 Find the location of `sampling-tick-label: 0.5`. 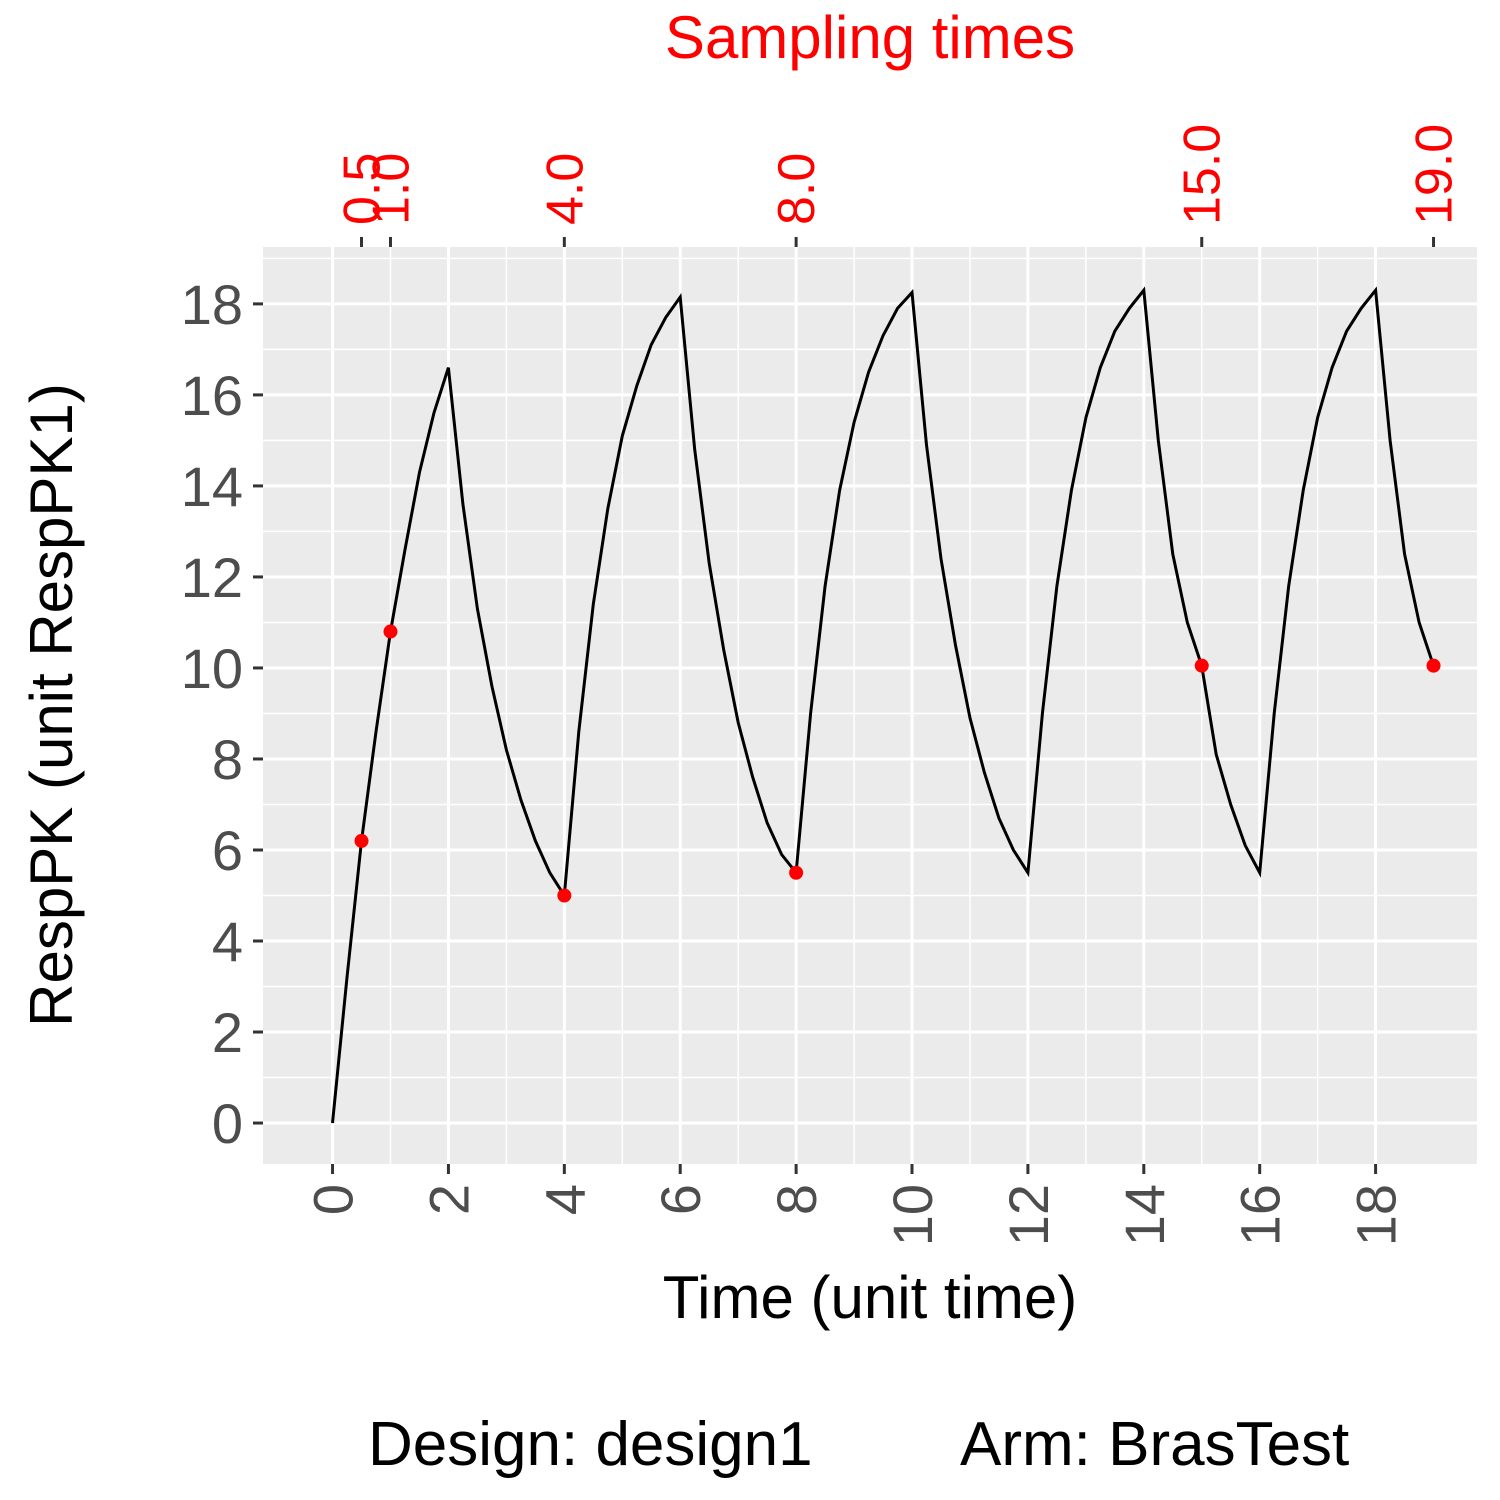

sampling-tick-label: 0.5 is located at coordinates (363, 189).